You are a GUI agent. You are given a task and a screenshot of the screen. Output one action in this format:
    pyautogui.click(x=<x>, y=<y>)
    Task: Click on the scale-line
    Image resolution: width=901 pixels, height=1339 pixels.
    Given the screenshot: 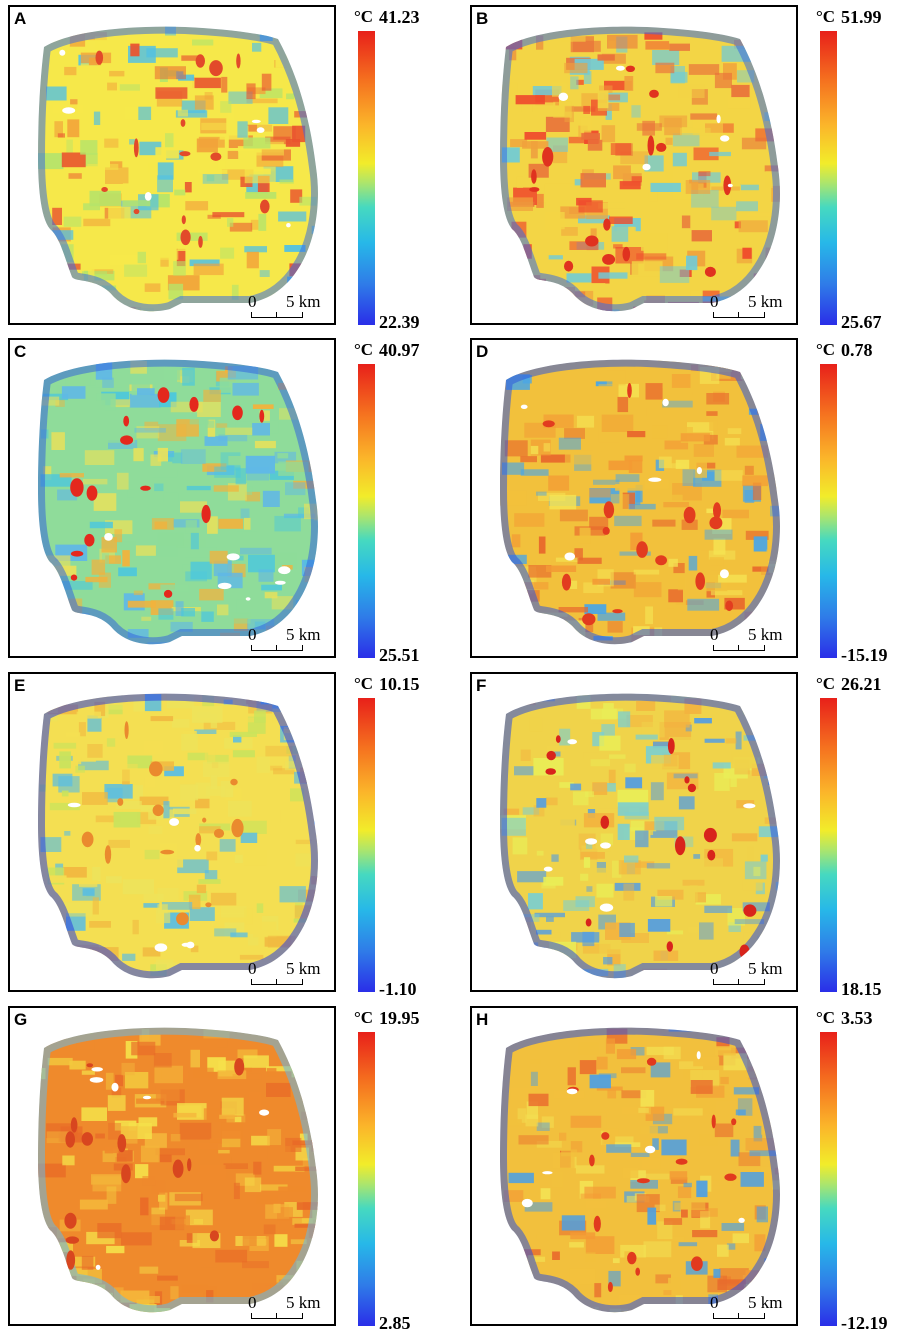 What is the action you would take?
    pyautogui.click(x=277, y=317)
    